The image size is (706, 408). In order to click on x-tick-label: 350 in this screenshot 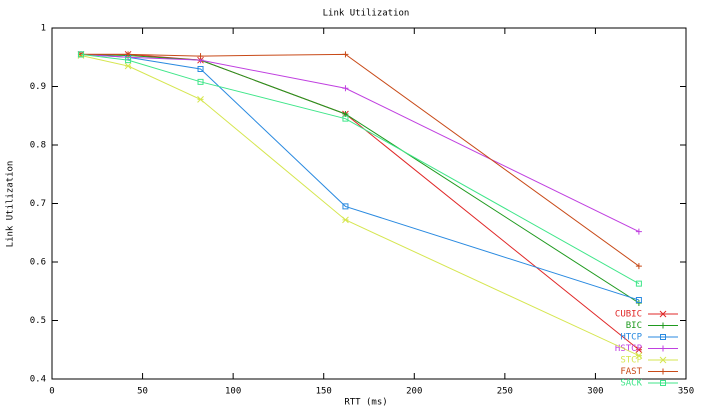, I will do `click(686, 392)`.